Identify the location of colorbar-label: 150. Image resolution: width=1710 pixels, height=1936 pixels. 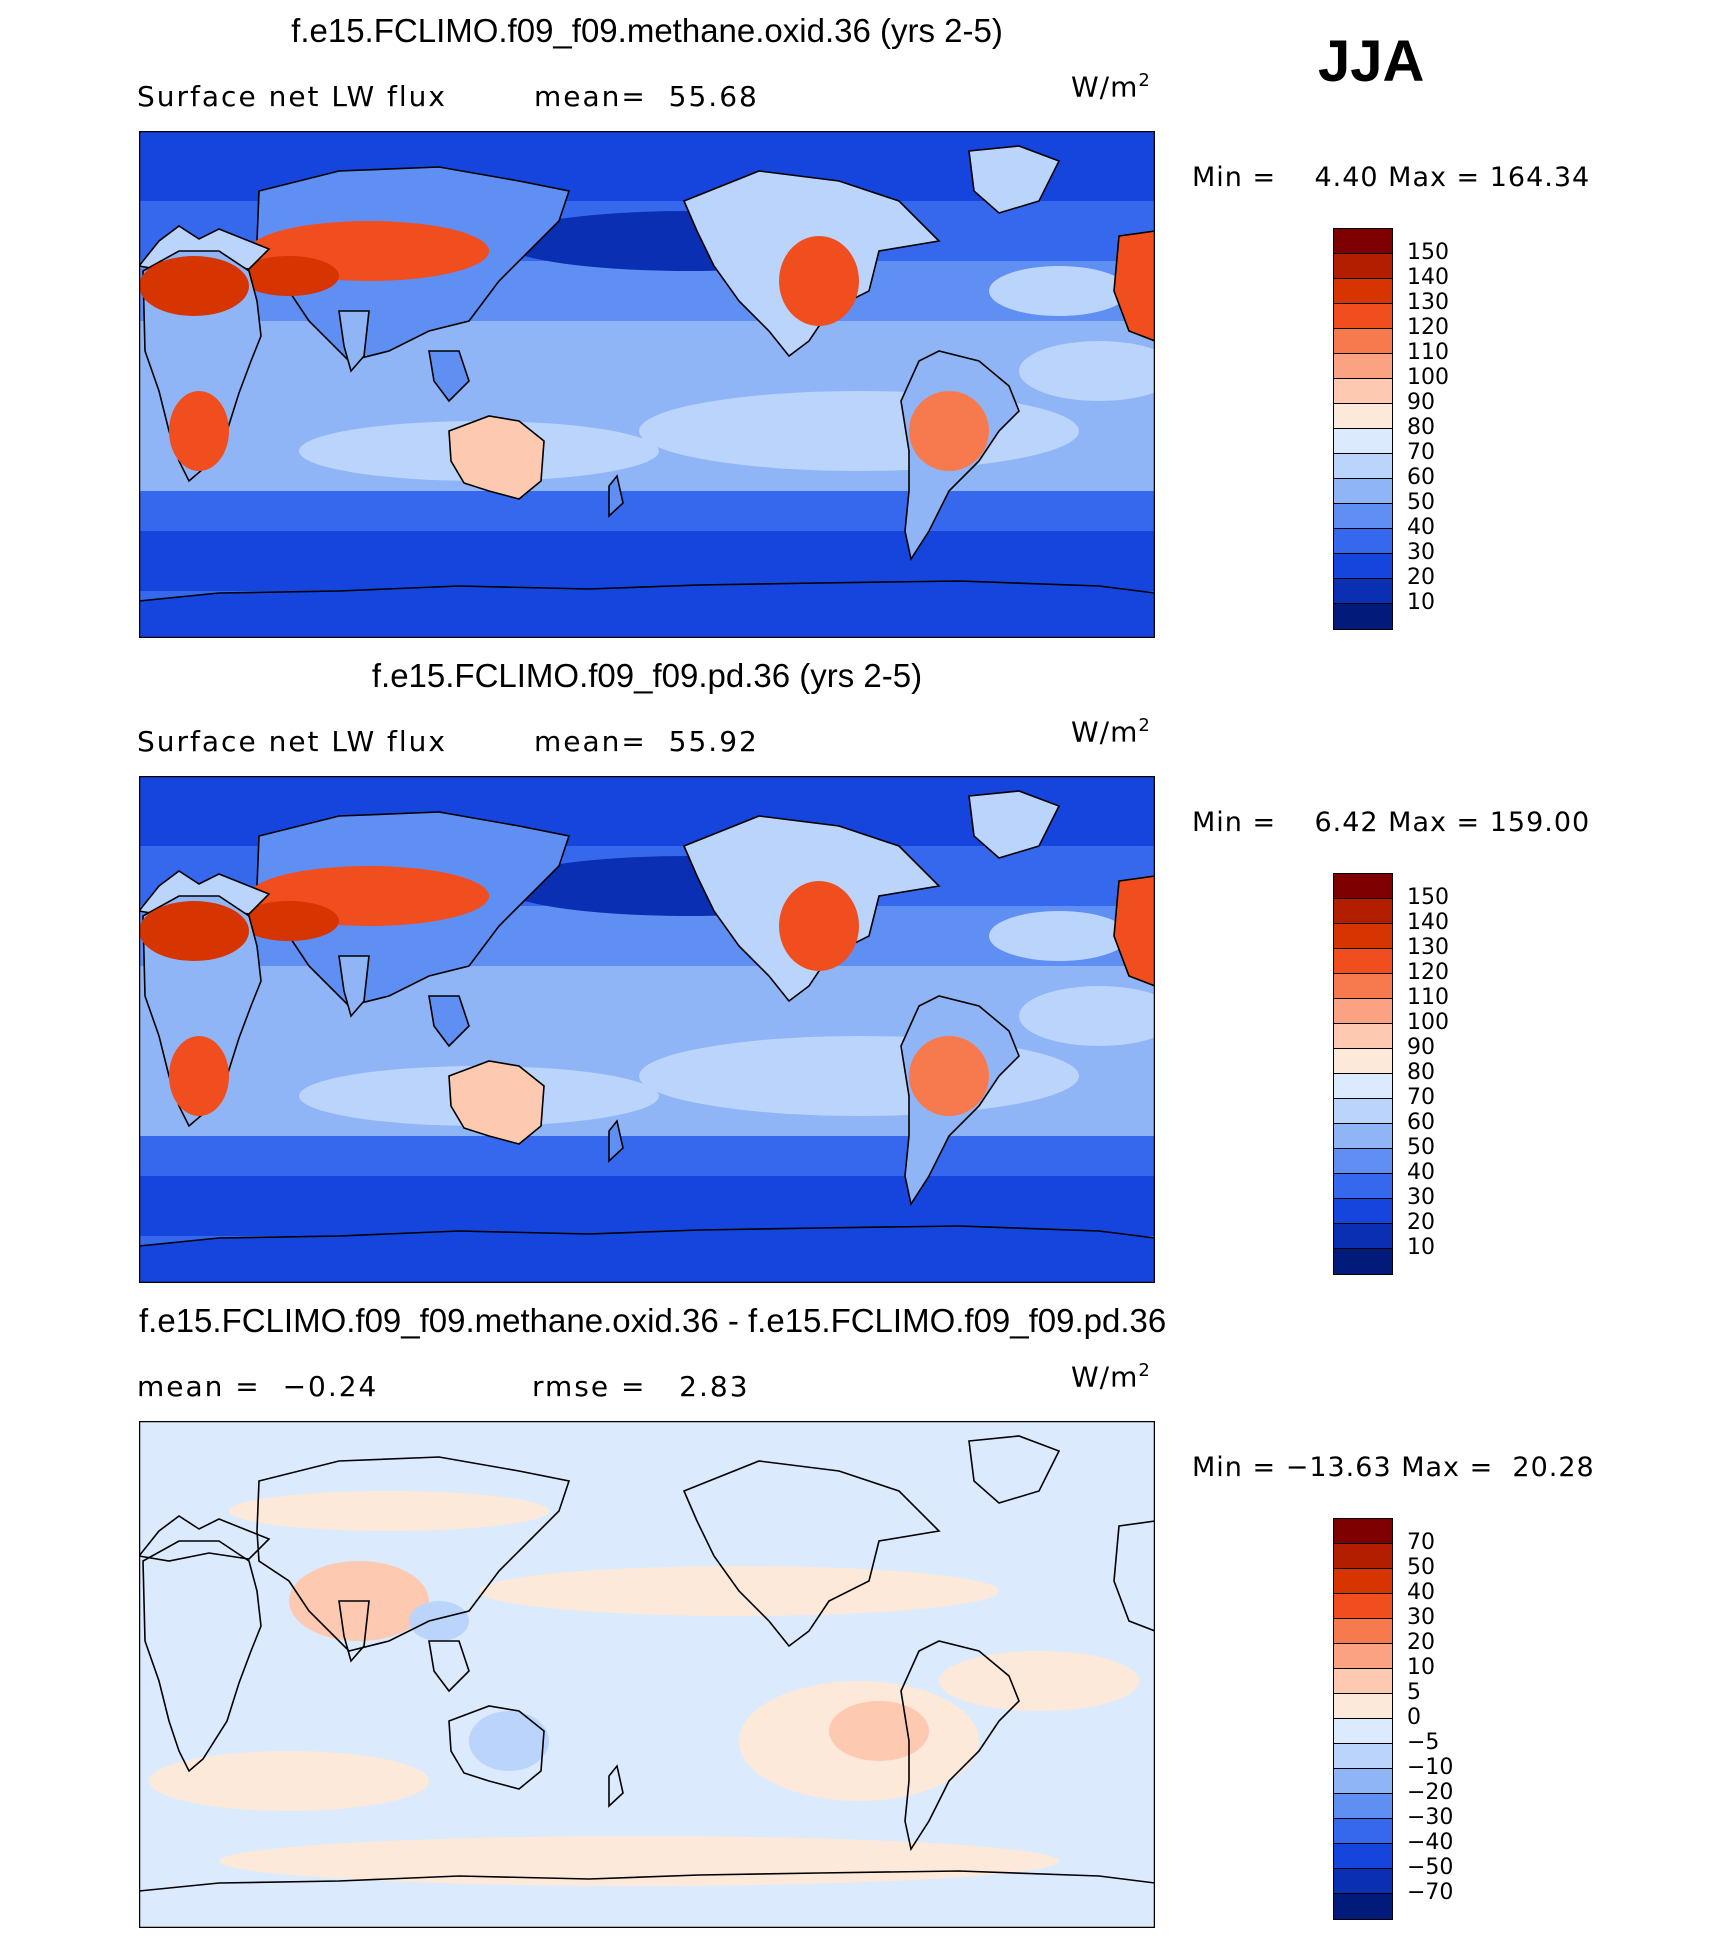
(1428, 252).